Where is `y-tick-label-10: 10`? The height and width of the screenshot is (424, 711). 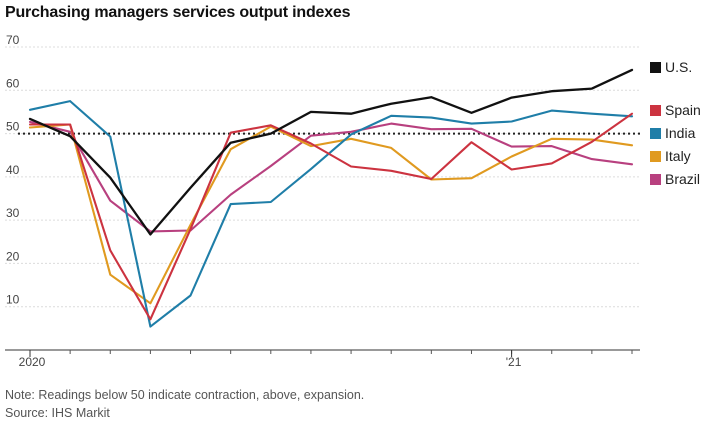 y-tick-label-10: 10 is located at coordinates (13, 300).